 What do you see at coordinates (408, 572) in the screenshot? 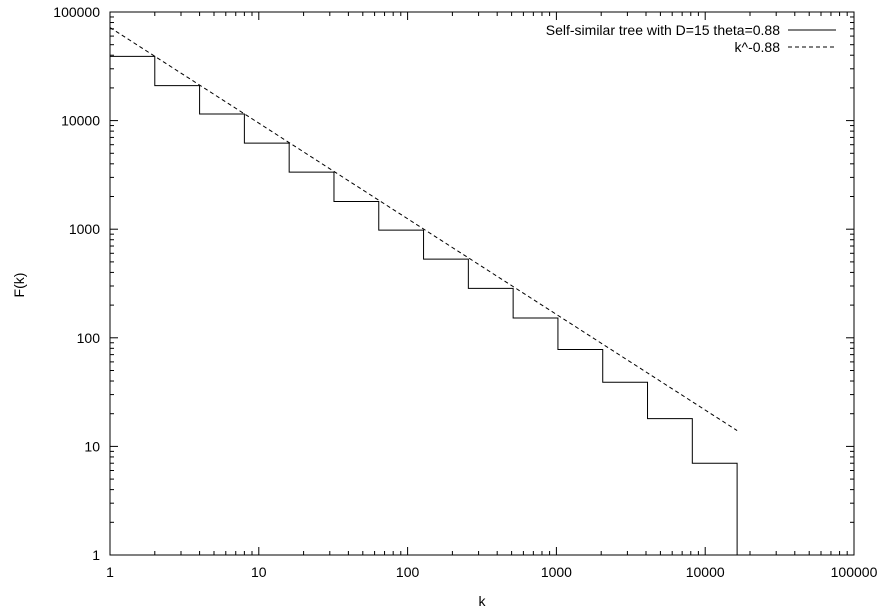
I see `x-tick-label: 100` at bounding box center [408, 572].